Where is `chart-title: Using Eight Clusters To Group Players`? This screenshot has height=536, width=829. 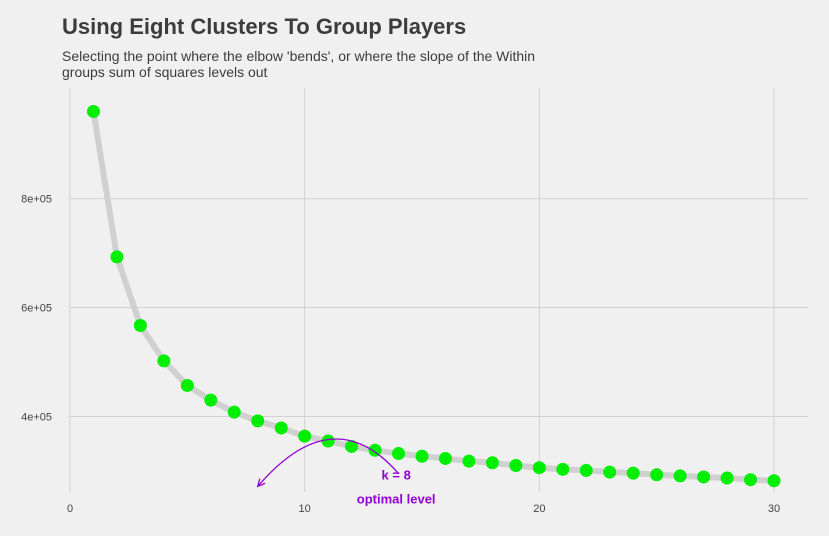
chart-title: Using Eight Clusters To Group Players is located at coordinates (264, 26).